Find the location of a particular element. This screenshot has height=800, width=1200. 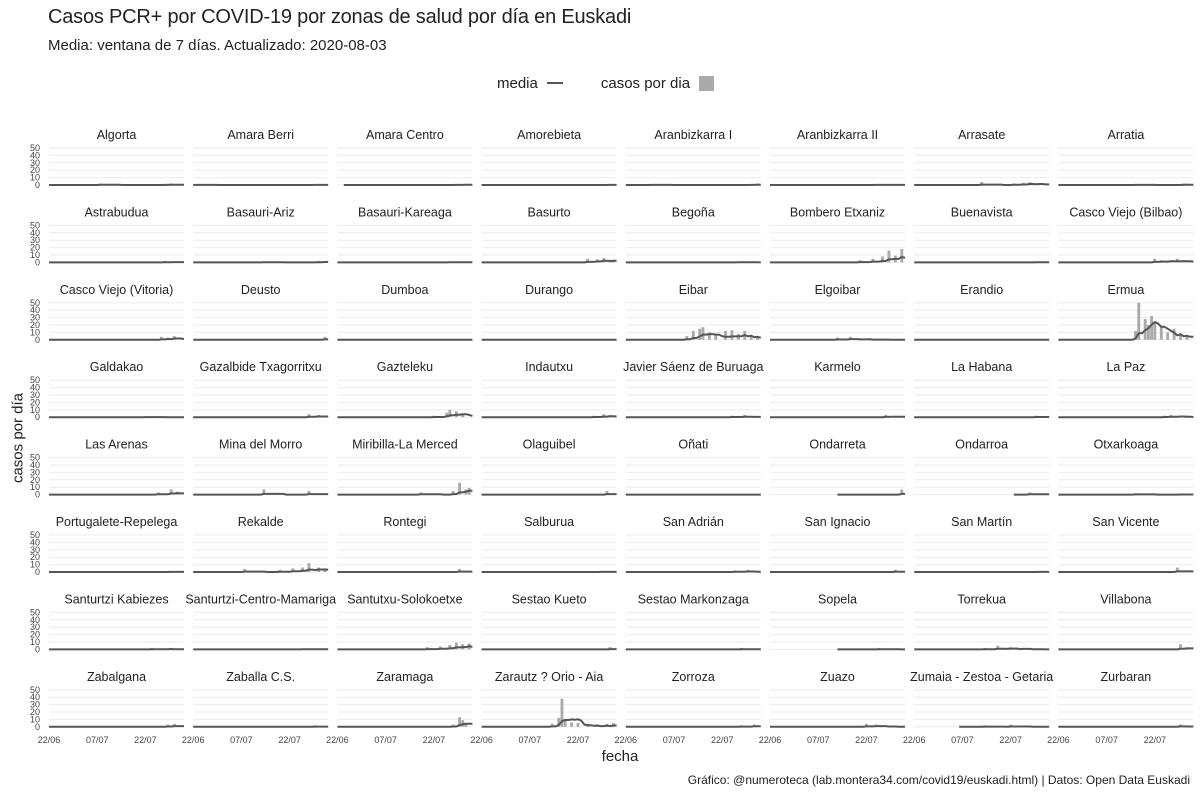

facet-panel: Ermua is located at coordinates (1126, 312).